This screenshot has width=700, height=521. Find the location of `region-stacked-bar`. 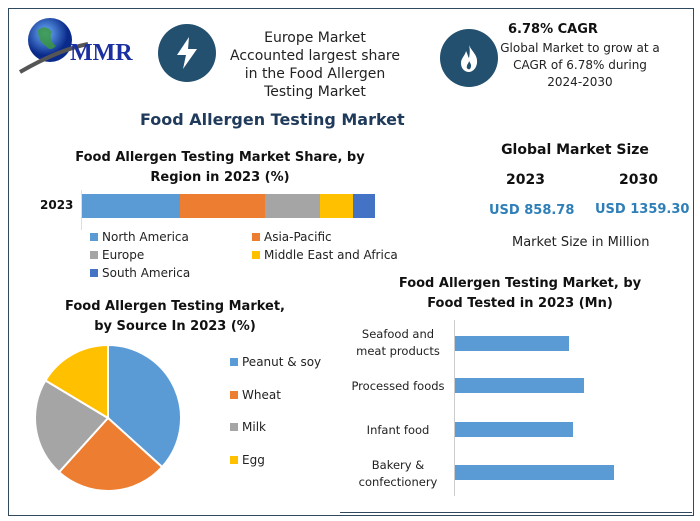

region-stacked-bar is located at coordinates (228, 206).